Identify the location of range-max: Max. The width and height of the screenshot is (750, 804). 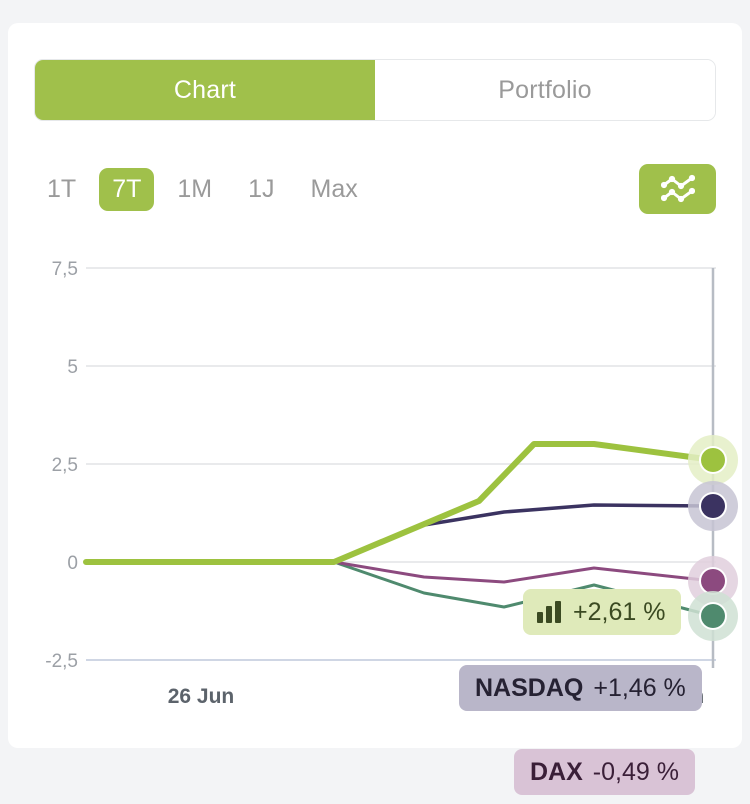
(334, 189).